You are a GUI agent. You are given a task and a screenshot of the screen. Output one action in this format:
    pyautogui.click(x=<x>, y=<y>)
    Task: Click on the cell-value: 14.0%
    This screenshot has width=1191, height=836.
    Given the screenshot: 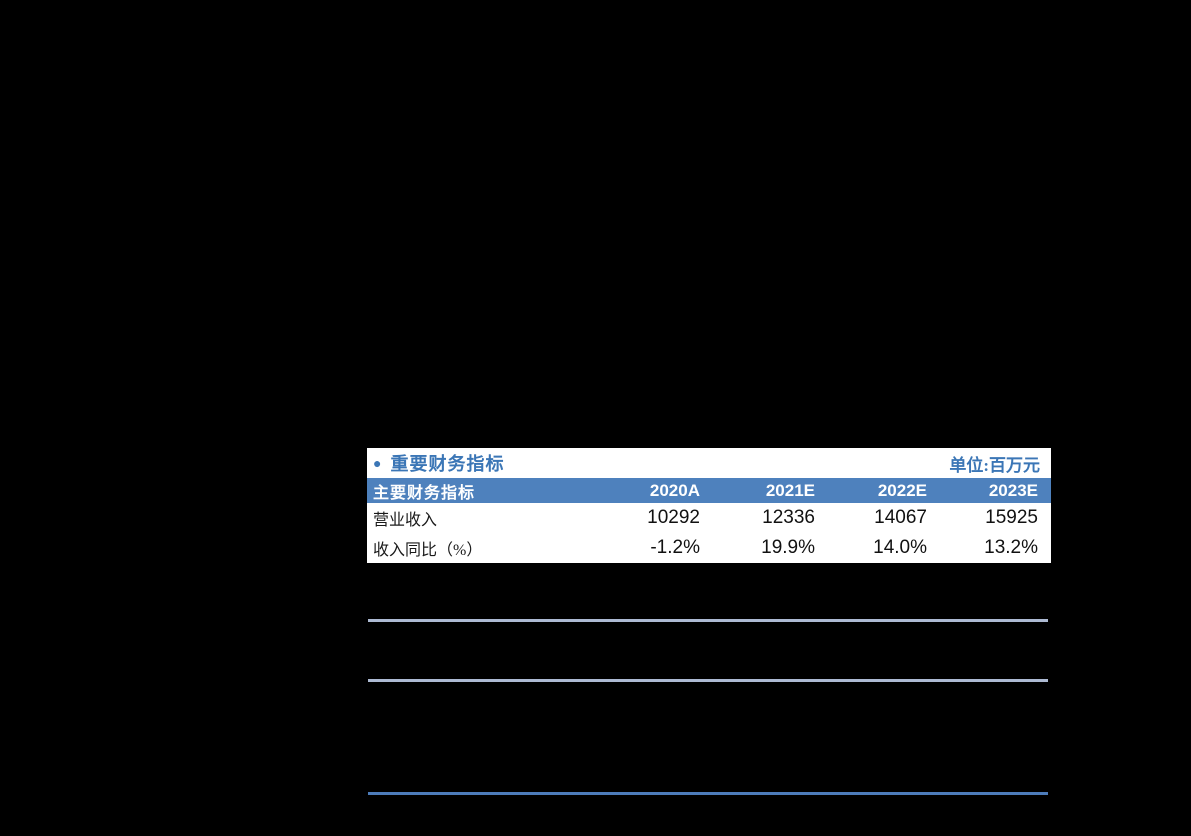 What is the action you would take?
    pyautogui.click(x=900, y=547)
    